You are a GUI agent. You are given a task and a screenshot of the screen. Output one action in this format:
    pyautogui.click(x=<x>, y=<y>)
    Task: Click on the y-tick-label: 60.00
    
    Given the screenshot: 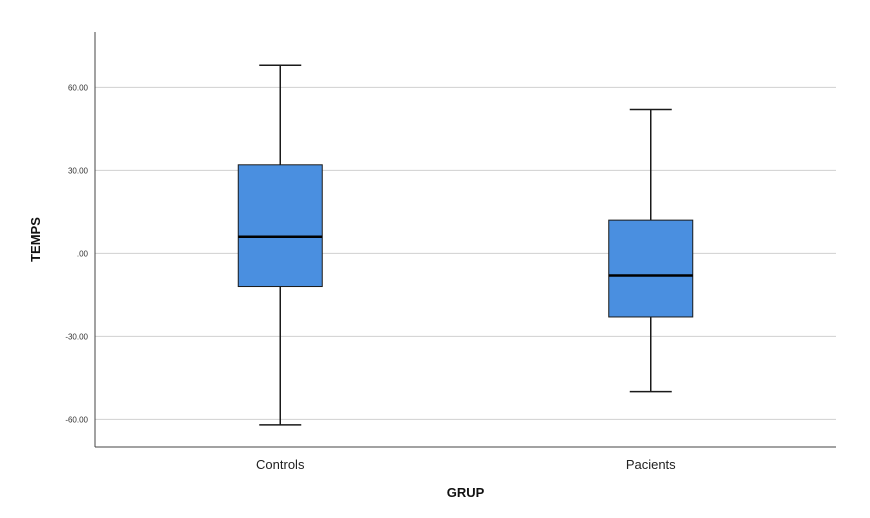 What is the action you would take?
    pyautogui.click(x=78, y=87)
    